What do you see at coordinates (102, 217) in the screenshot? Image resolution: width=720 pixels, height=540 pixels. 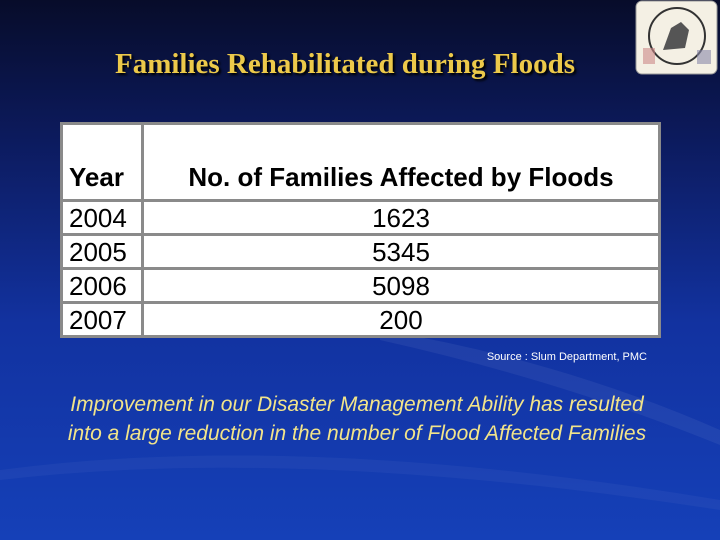 I see `year-cell: 2004` at bounding box center [102, 217].